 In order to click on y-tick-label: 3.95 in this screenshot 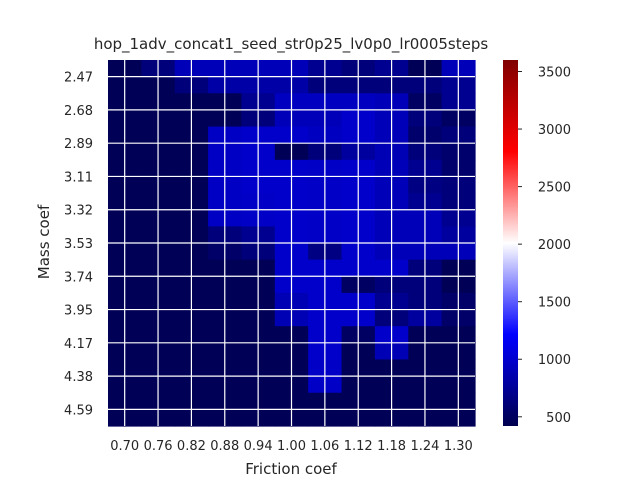, I will do `click(78, 311)`.